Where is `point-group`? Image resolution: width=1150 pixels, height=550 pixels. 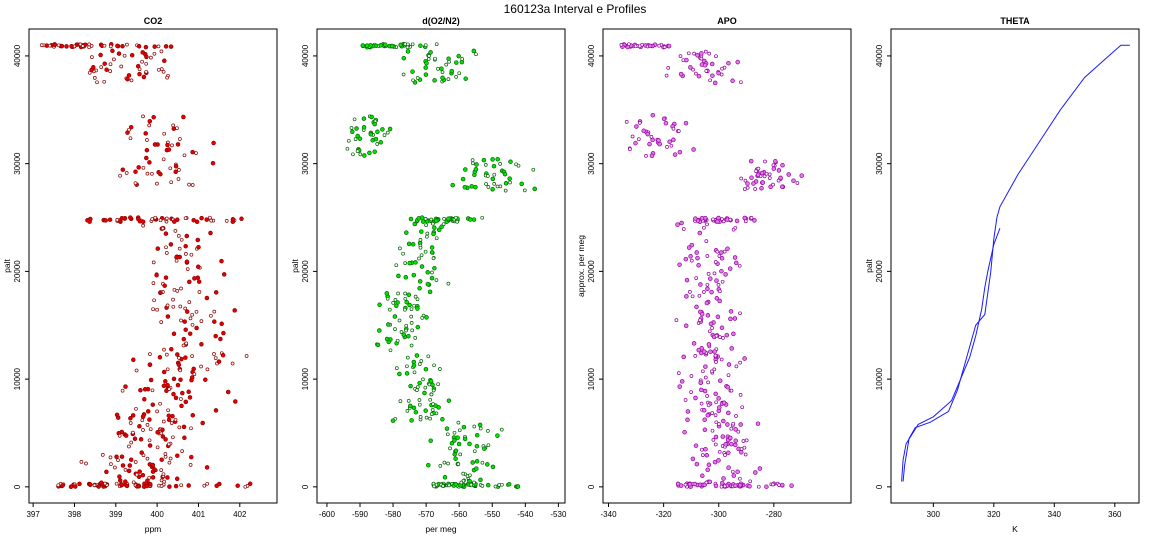
point-group is located at coordinates (446, 219).